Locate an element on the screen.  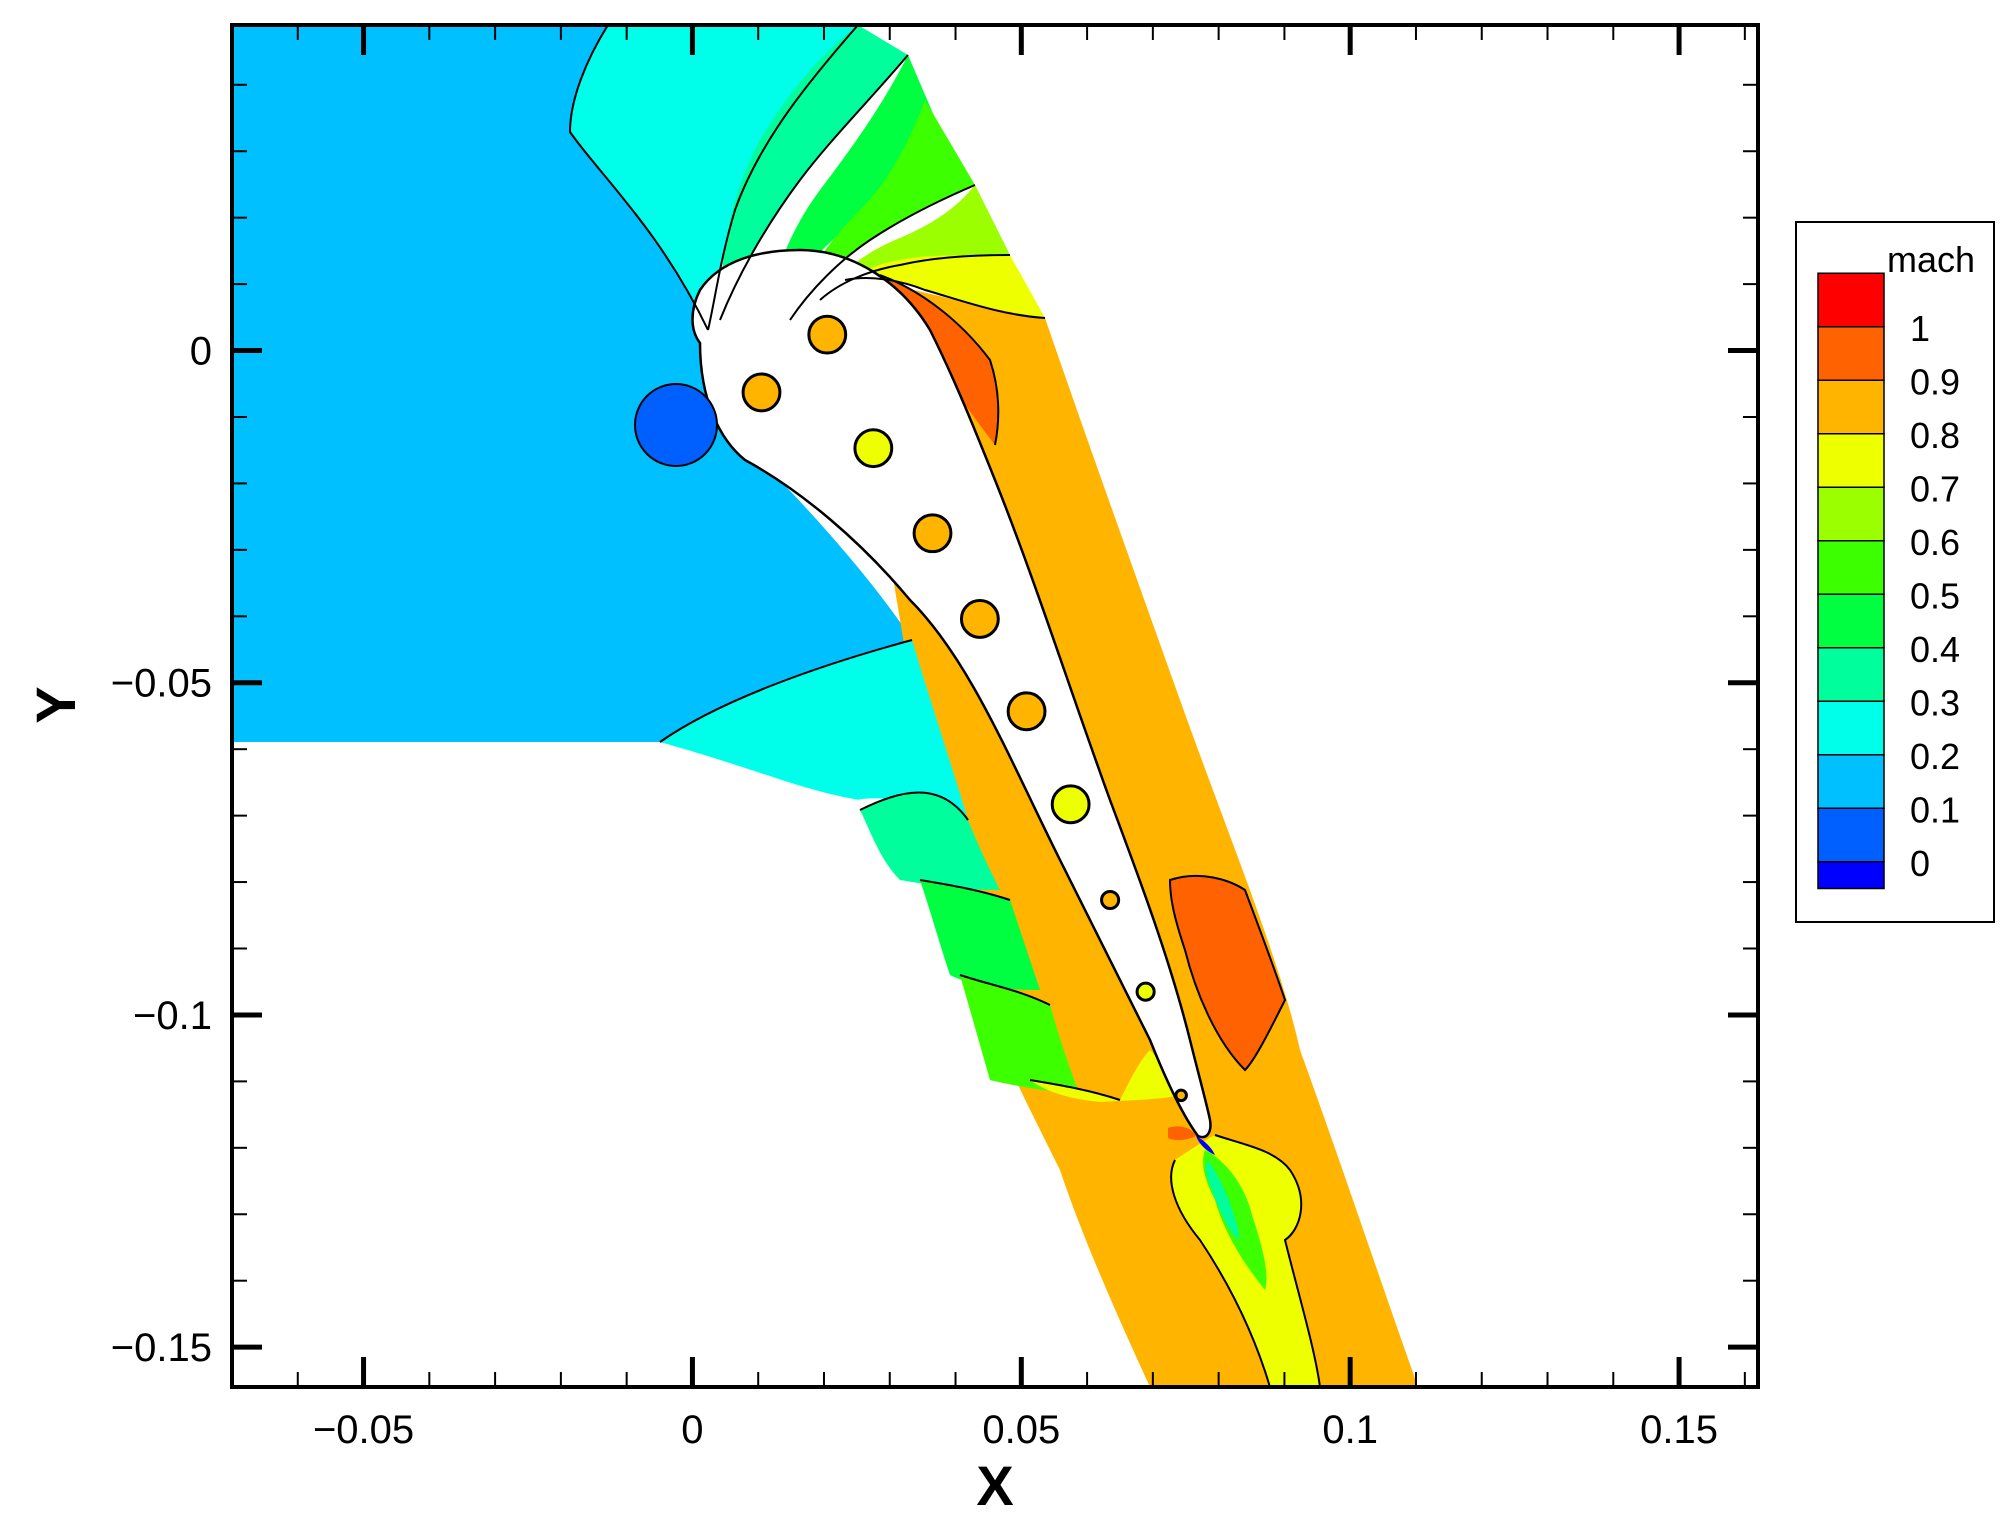
y-tick-label: −0.05 is located at coordinates (161, 684).